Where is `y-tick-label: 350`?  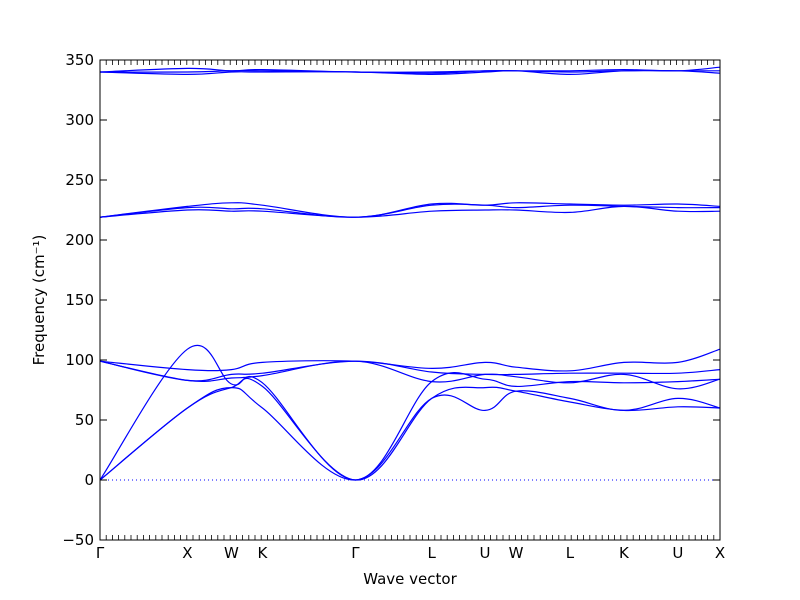 y-tick-label: 350 is located at coordinates (79, 60).